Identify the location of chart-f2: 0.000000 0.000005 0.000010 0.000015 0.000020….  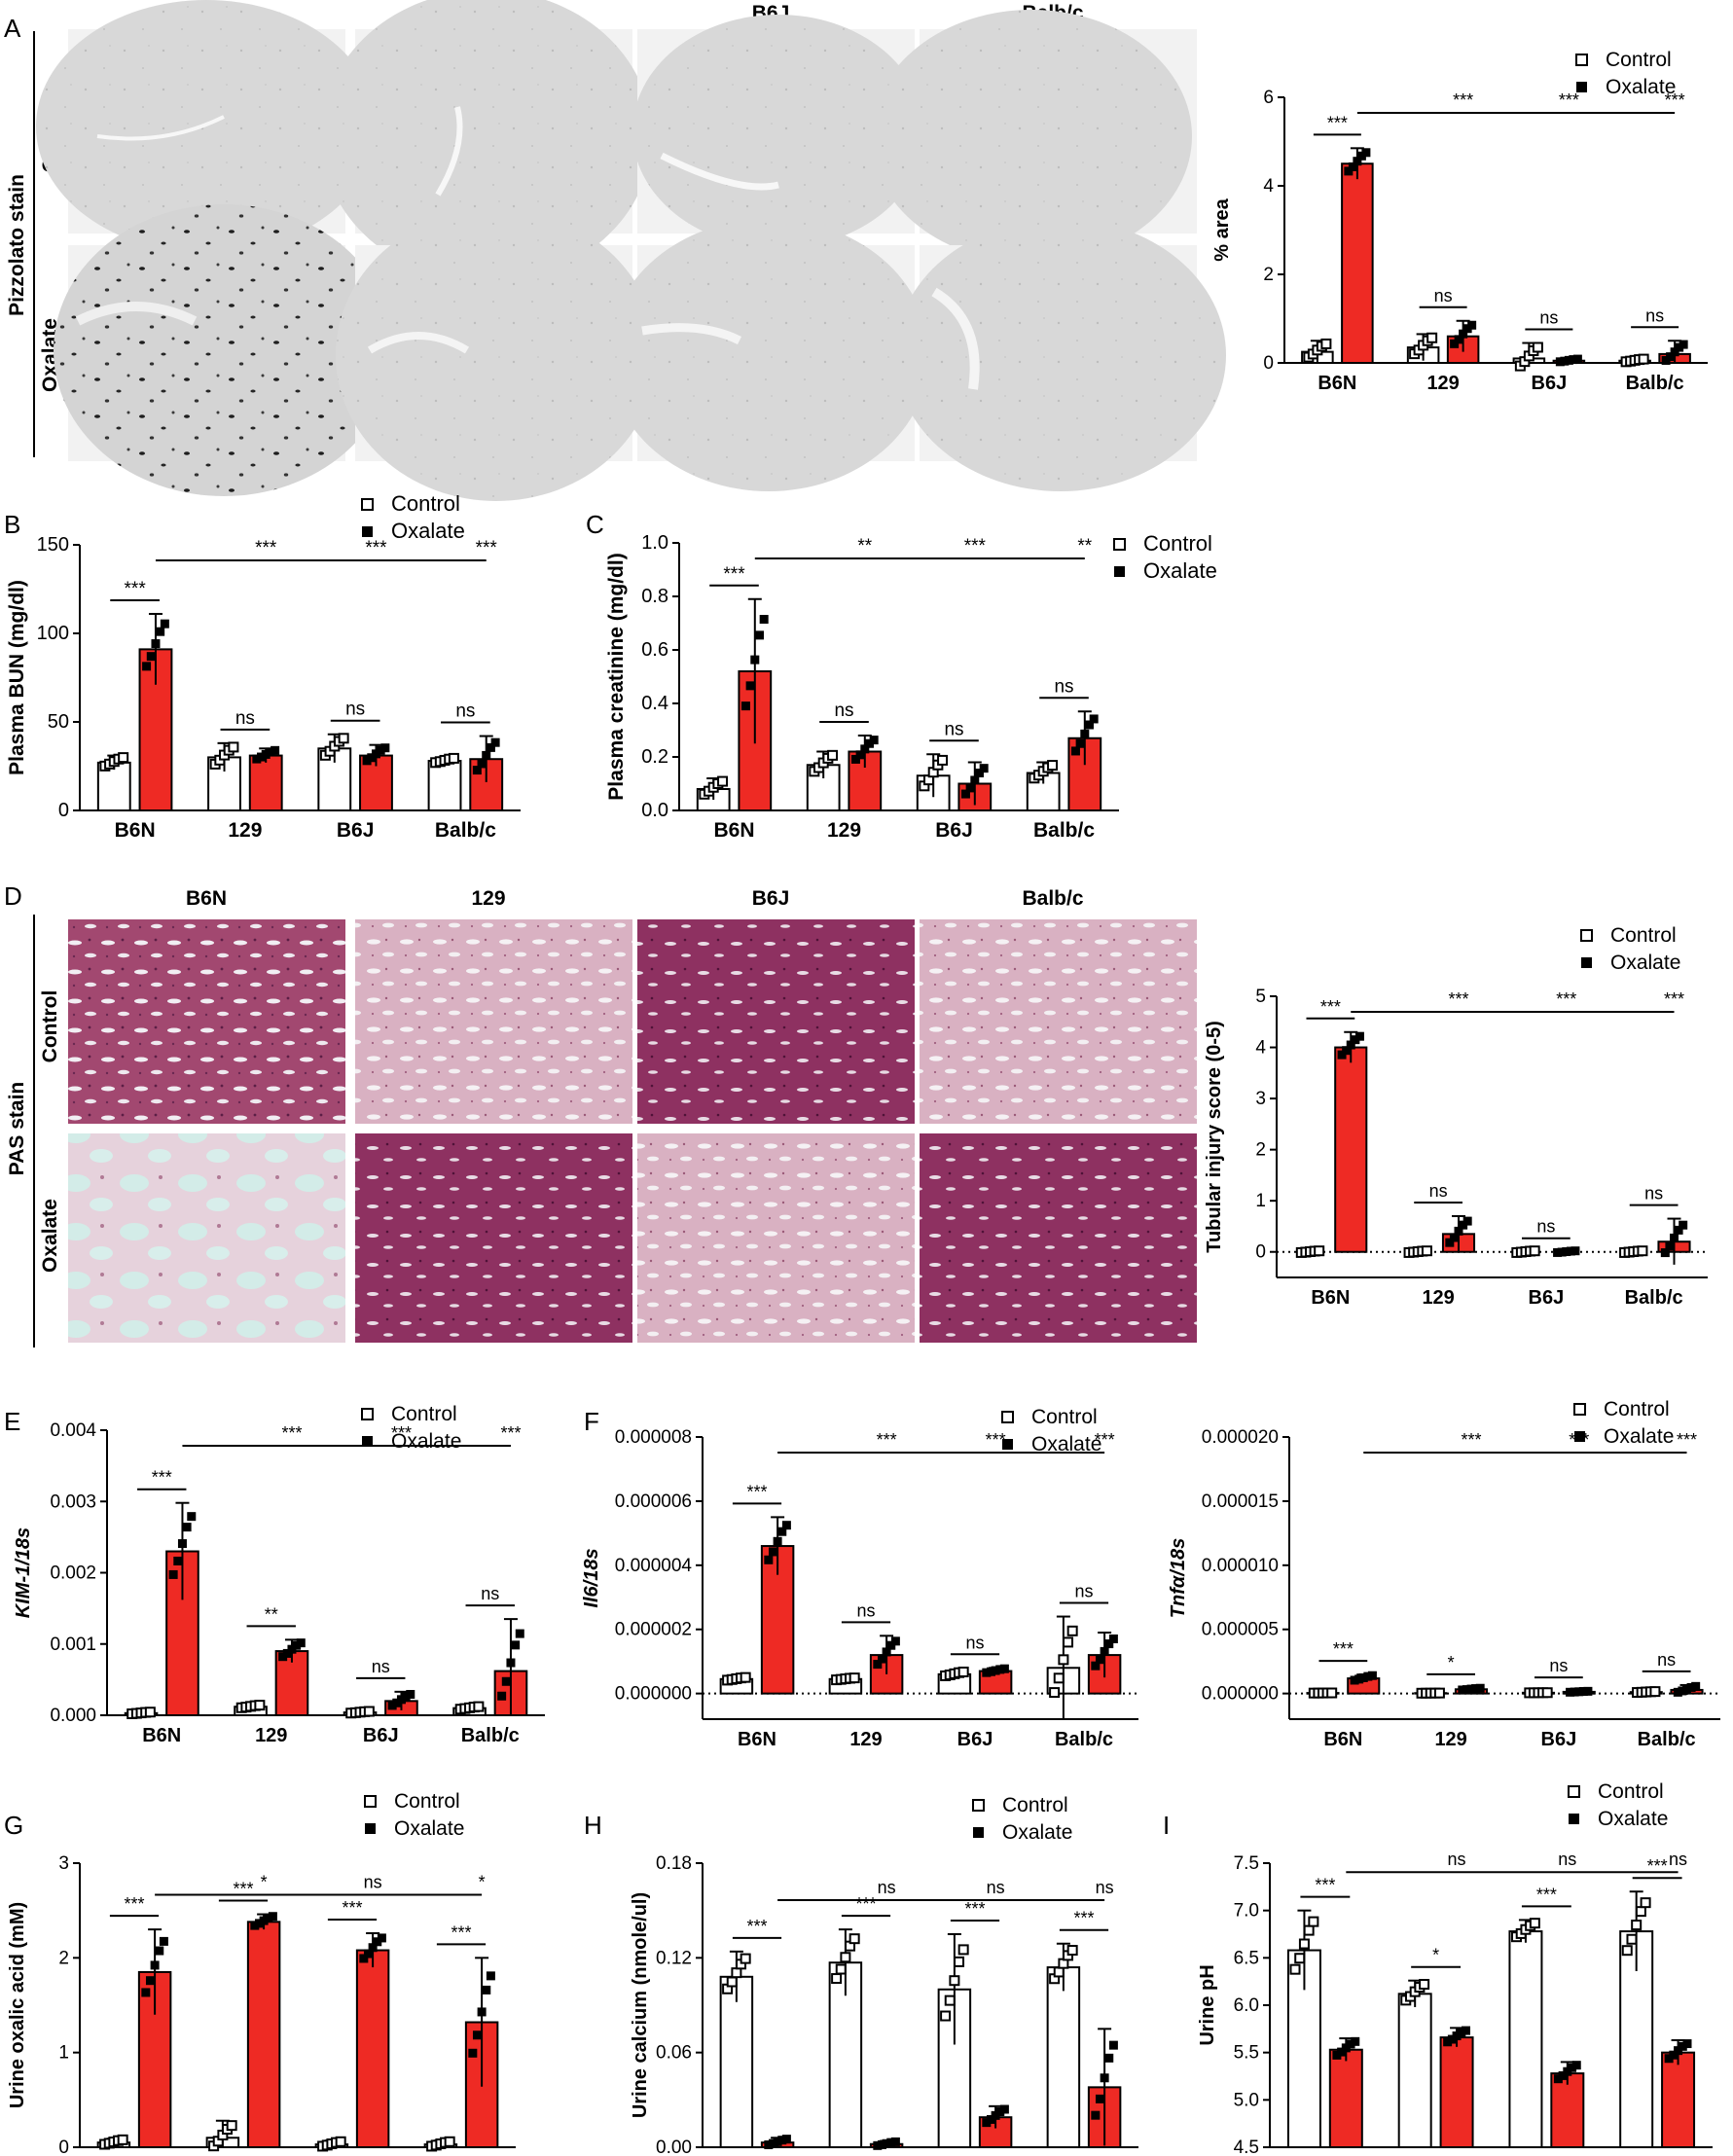
(1444, 1574).